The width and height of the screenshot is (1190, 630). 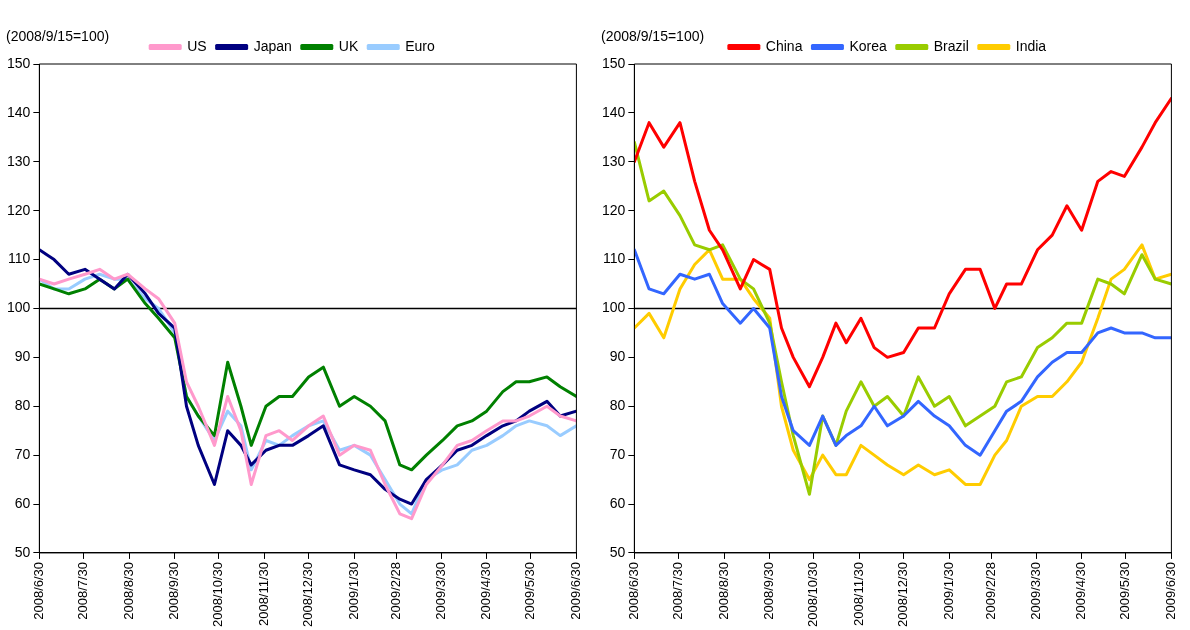 I want to click on legend-label: UK, so click(x=348, y=45).